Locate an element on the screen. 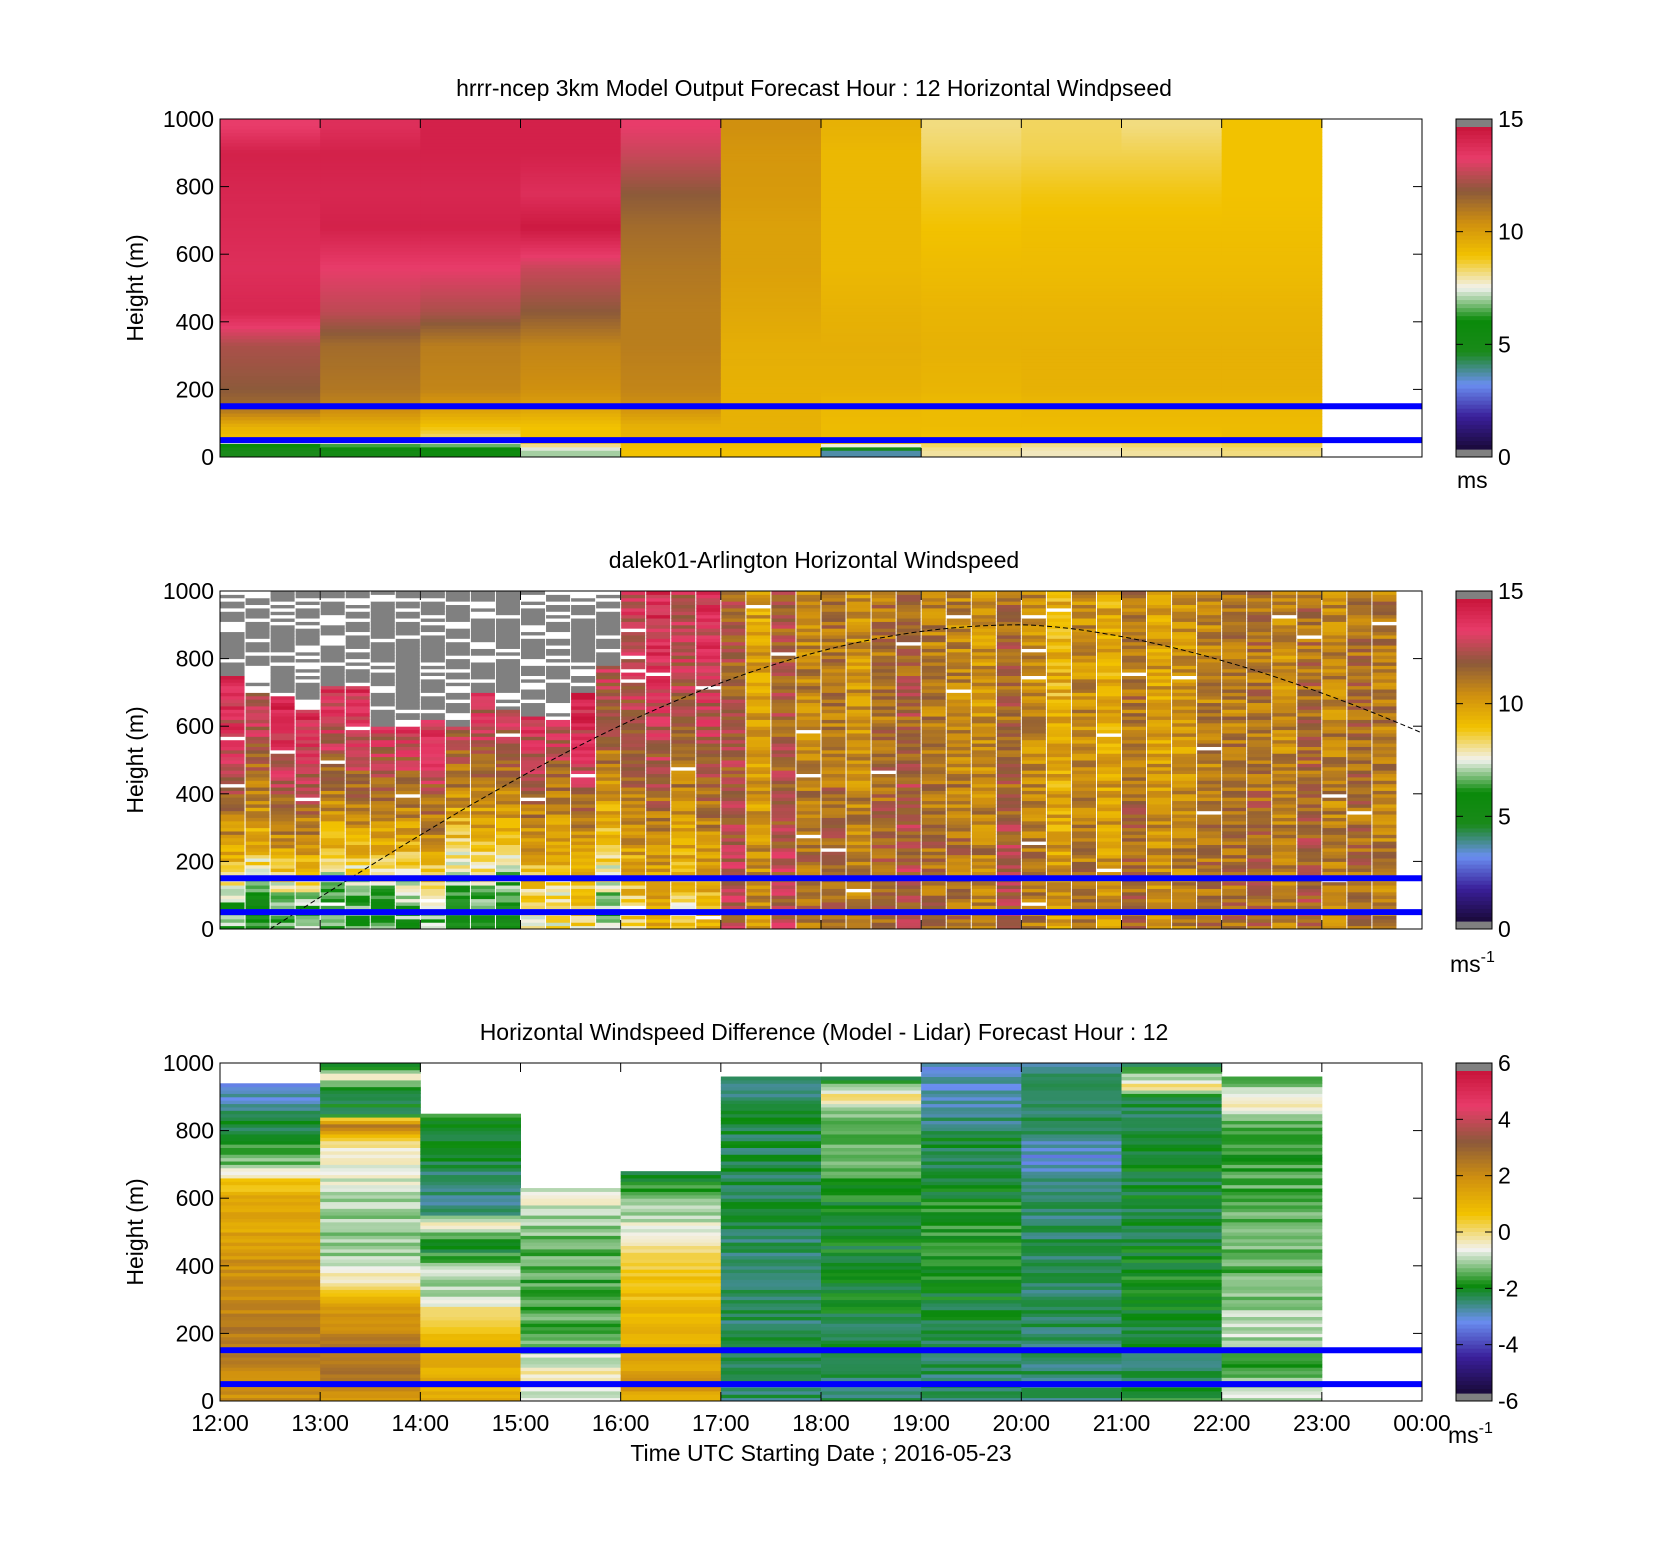 The image size is (1680, 1561). colorbar-swatch is located at coordinates (1474, 371).